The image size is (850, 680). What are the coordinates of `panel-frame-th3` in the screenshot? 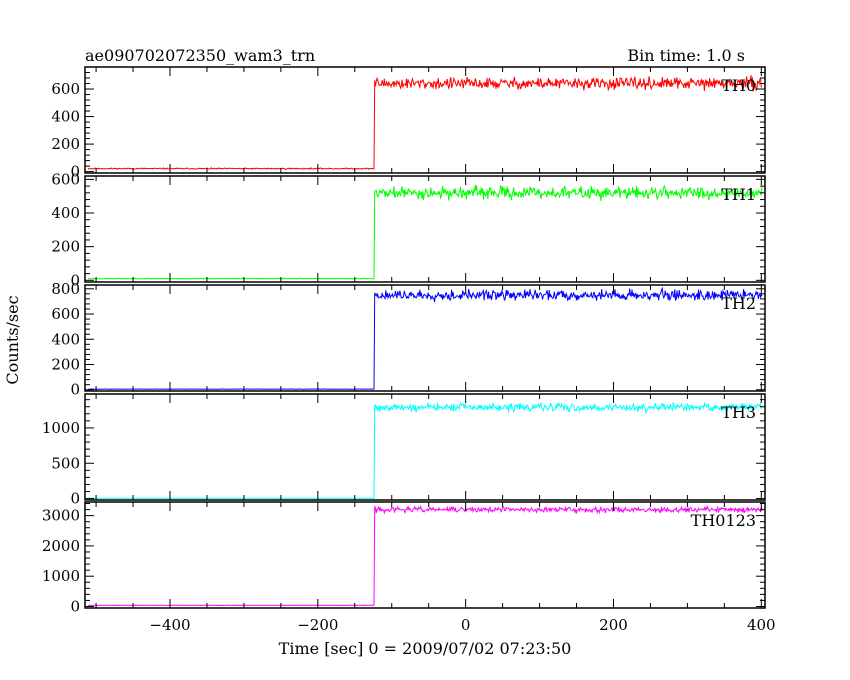 It's located at (425, 447).